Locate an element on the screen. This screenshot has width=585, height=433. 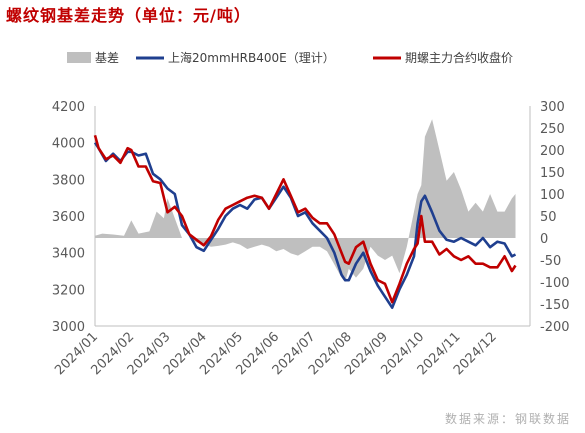
y-right-tick-label: 100 is located at coordinates (552, 195).